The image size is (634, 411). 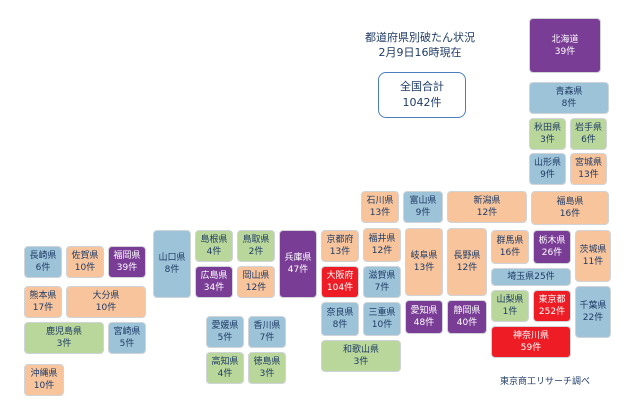 I want to click on pref-kumamoto: 熊本県 17件, so click(x=43, y=302).